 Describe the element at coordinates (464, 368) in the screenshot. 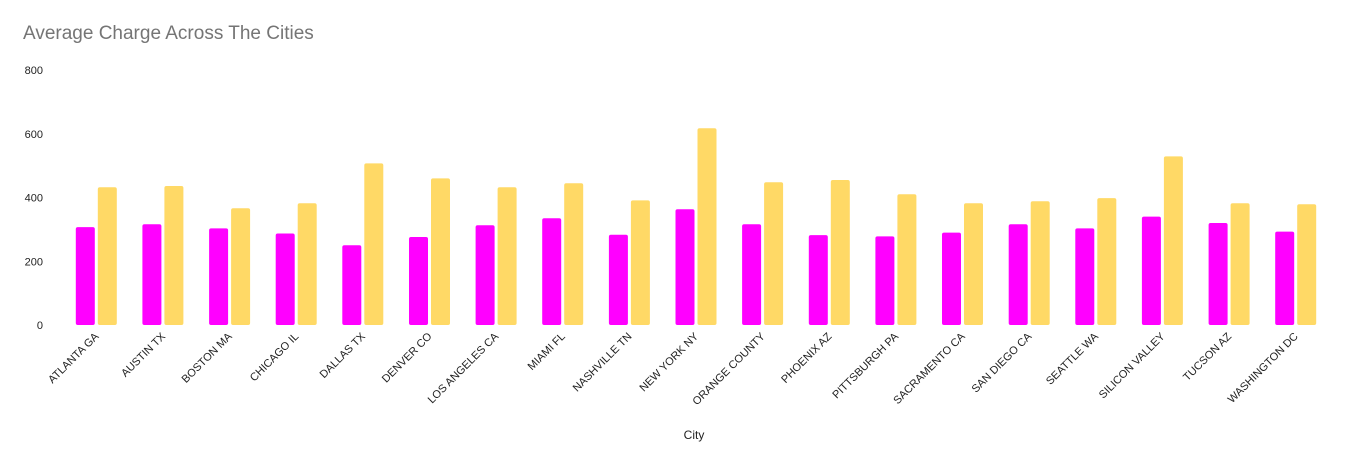

I see `x-tick-label: LOS ANGELES CA` at that location.